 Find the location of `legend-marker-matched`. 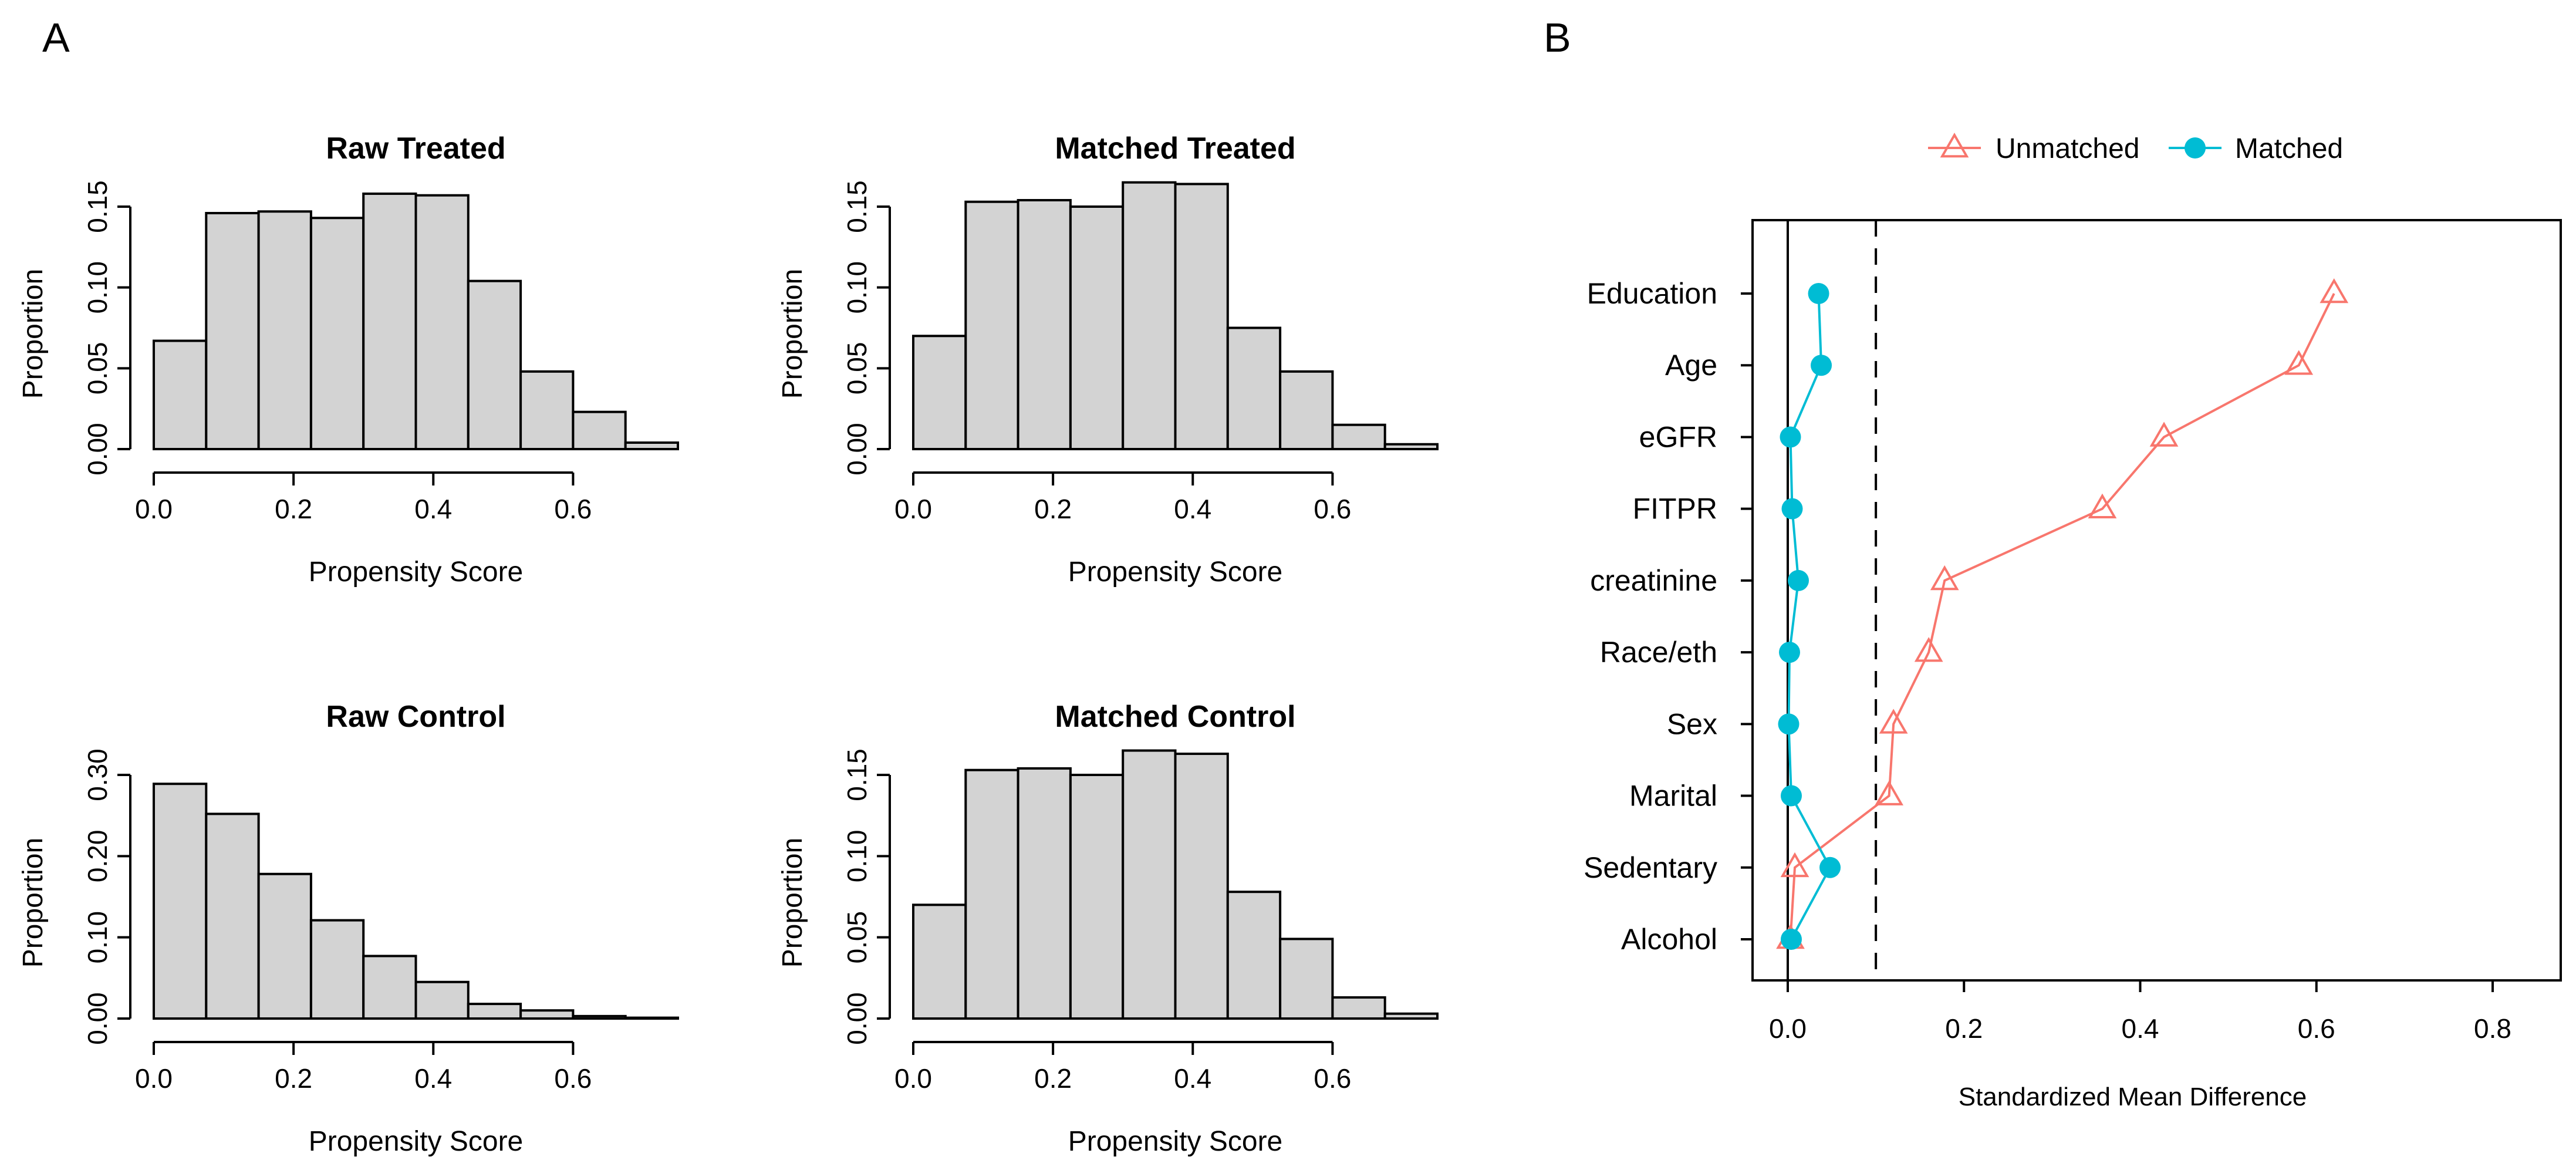

legend-marker-matched is located at coordinates (2195, 148).